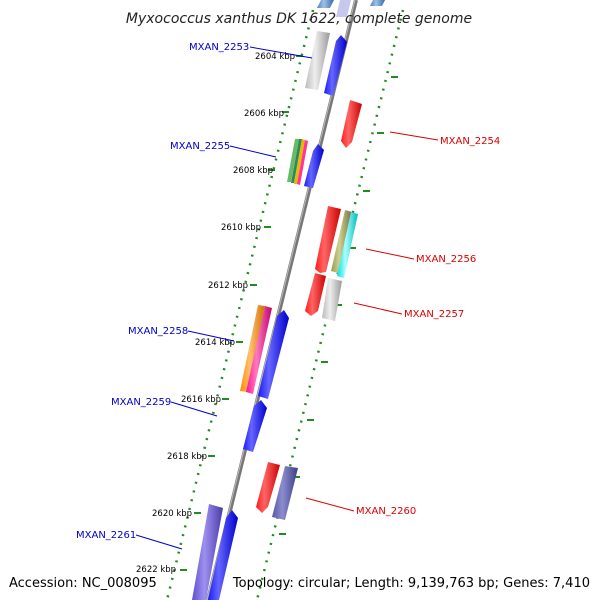 The image size is (600, 600). I want to click on tick-label: 2616 kbp, so click(201, 400).